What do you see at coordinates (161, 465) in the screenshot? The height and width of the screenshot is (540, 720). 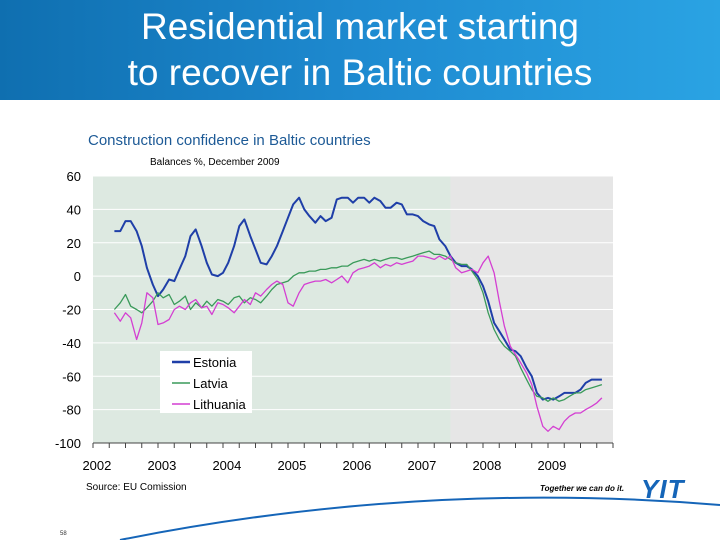 I see `x-tick-label: 2003` at bounding box center [161, 465].